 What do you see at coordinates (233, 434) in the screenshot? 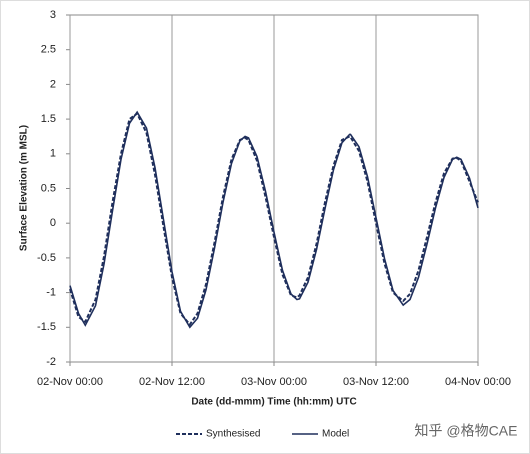
I see `legend-label: Synthesised` at bounding box center [233, 434].